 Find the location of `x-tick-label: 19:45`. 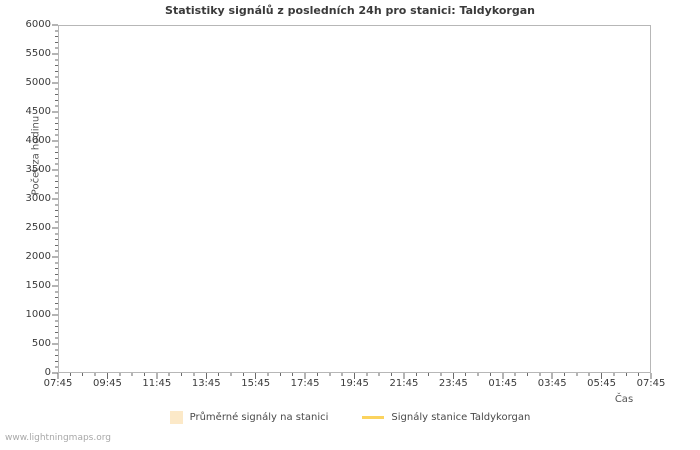

x-tick-label: 19:45 is located at coordinates (354, 383).